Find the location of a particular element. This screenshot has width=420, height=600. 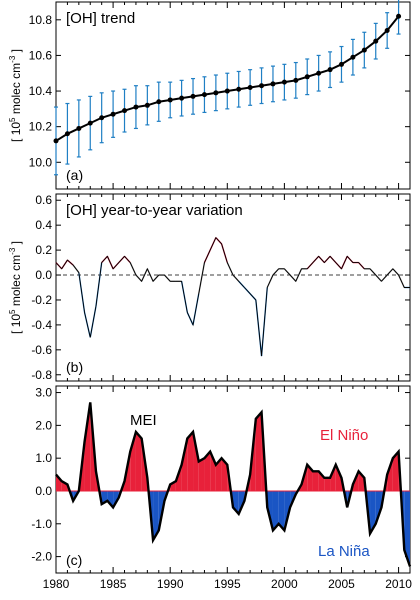

panel-b-ytick-label: 0.2 is located at coordinates (43, 250).